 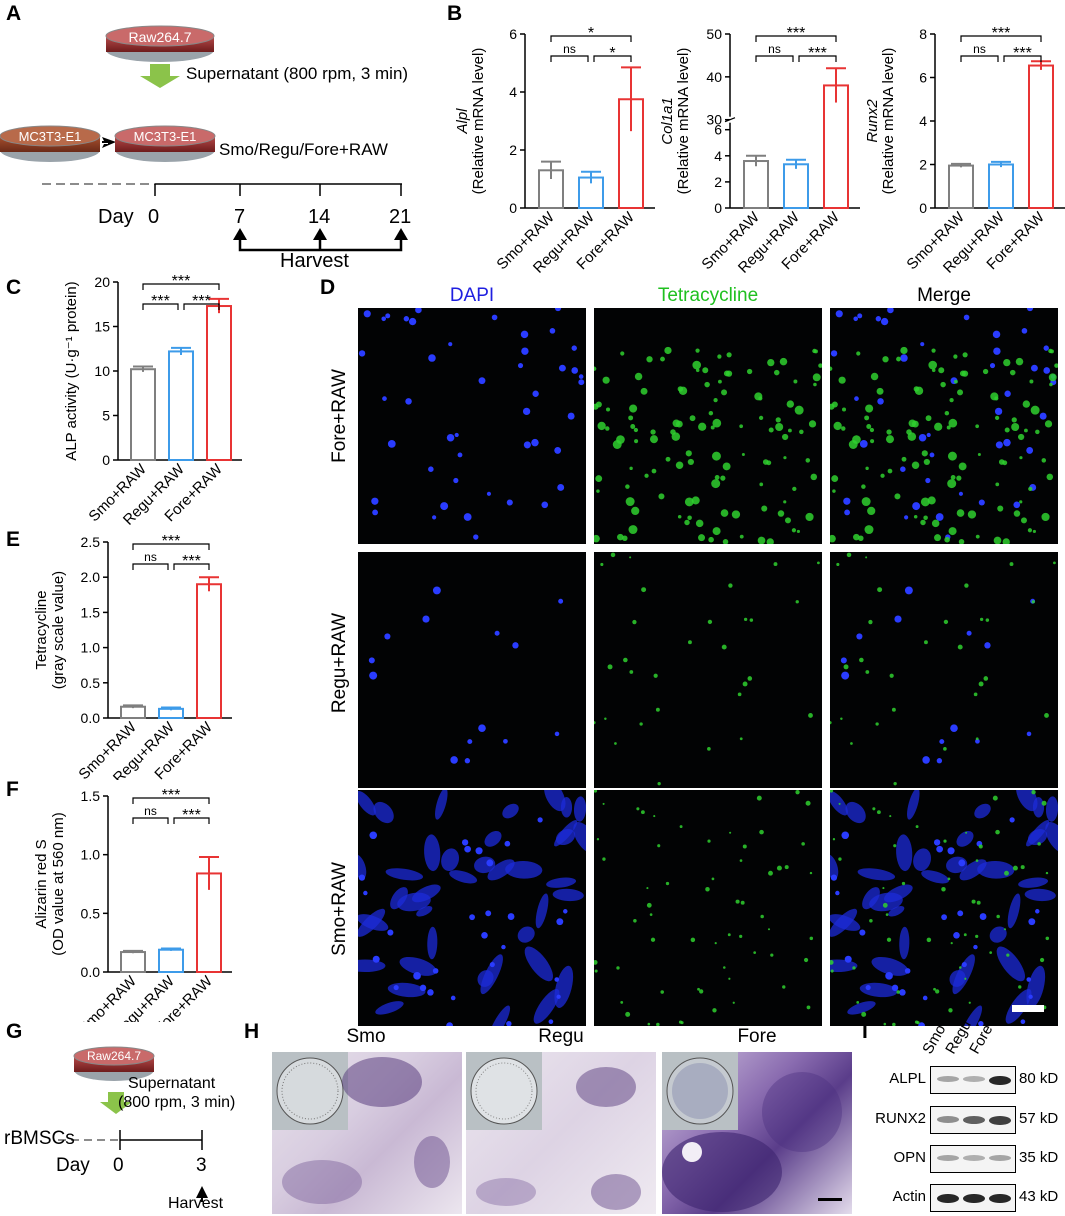 What do you see at coordinates (708, 295) in the screenshot?
I see `col-title-tetracycline: Tetracycline` at bounding box center [708, 295].